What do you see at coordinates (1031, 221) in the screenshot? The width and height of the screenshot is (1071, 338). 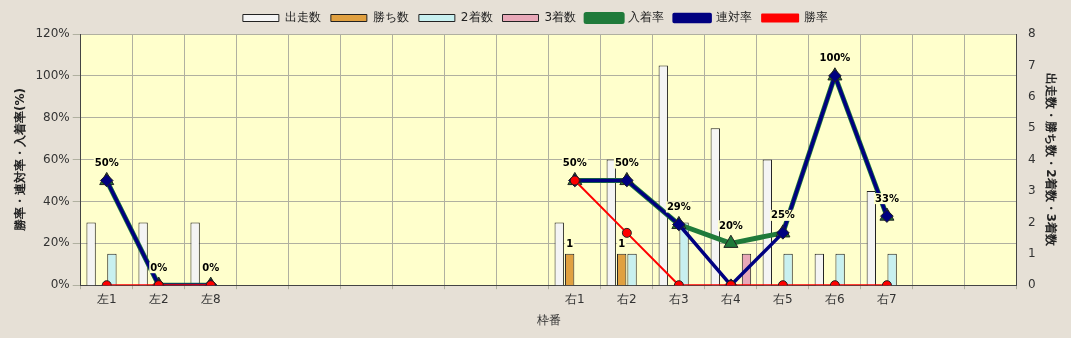 I see `y2-tick-label: 2` at bounding box center [1031, 221].